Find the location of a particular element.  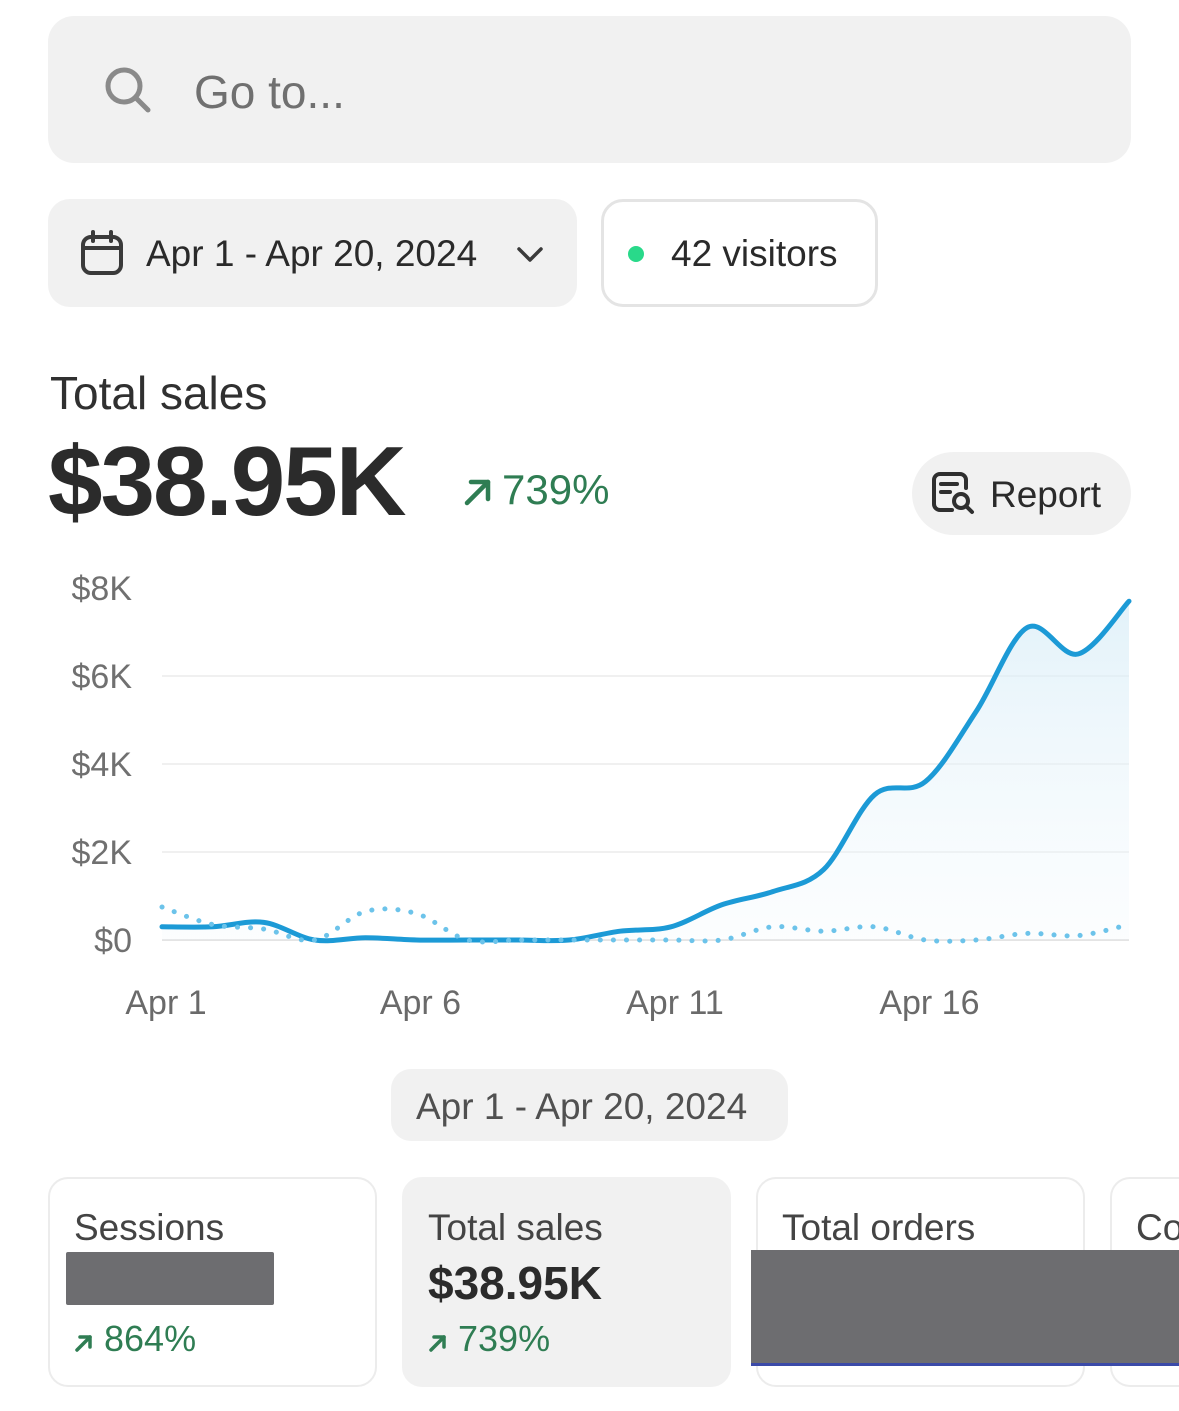

live-visitors-button is located at coordinates (739, 253).